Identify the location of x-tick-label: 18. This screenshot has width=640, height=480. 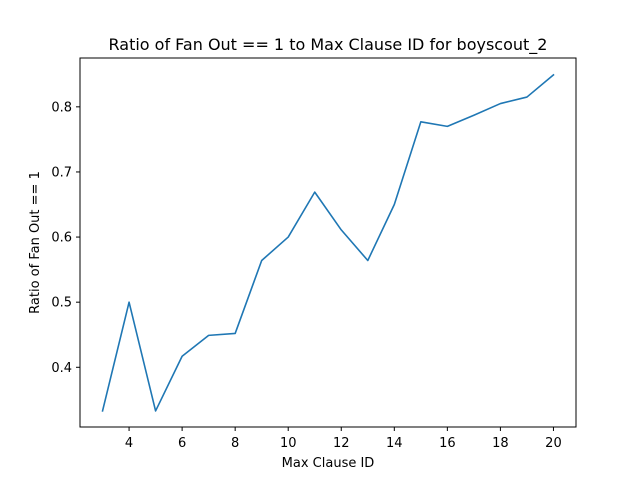
(500, 443).